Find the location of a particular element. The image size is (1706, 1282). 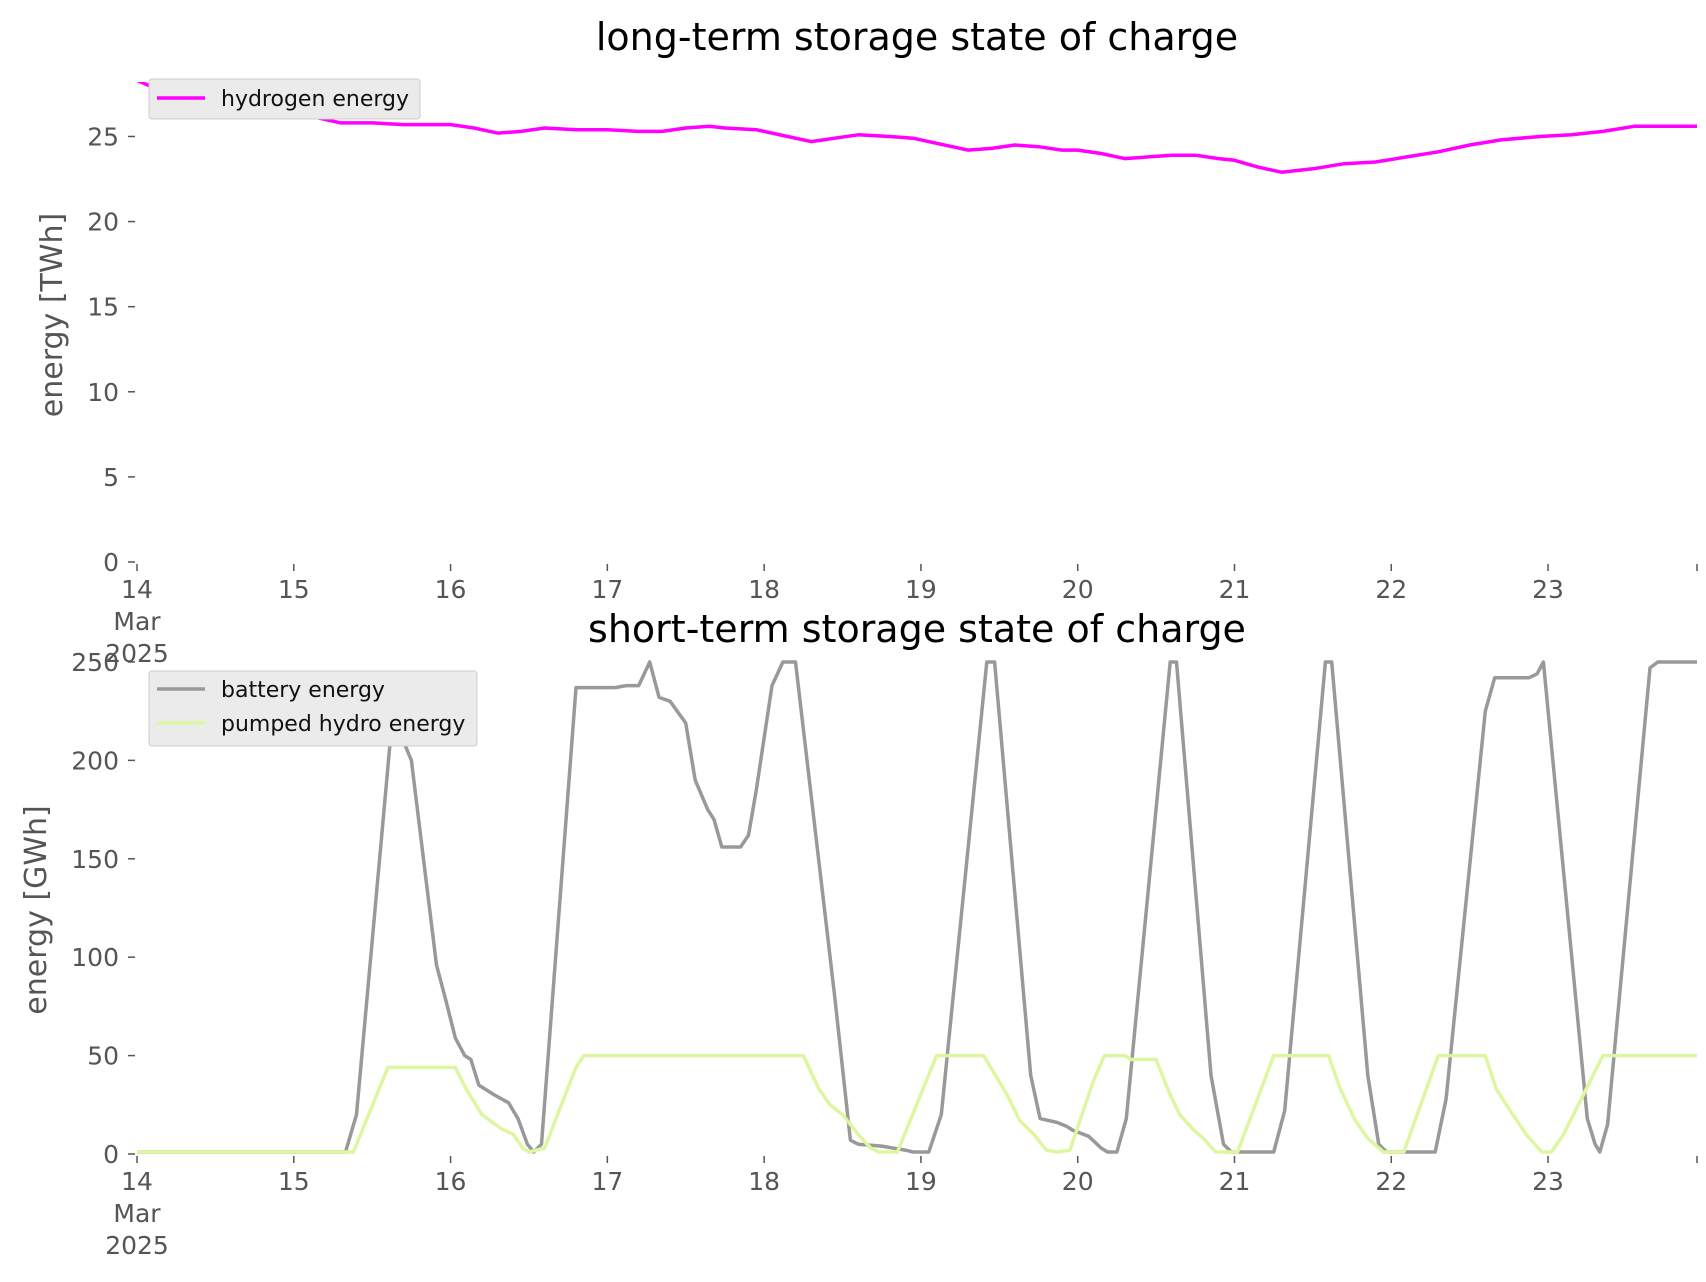

legend-entry: battery energy is located at coordinates (303, 690).